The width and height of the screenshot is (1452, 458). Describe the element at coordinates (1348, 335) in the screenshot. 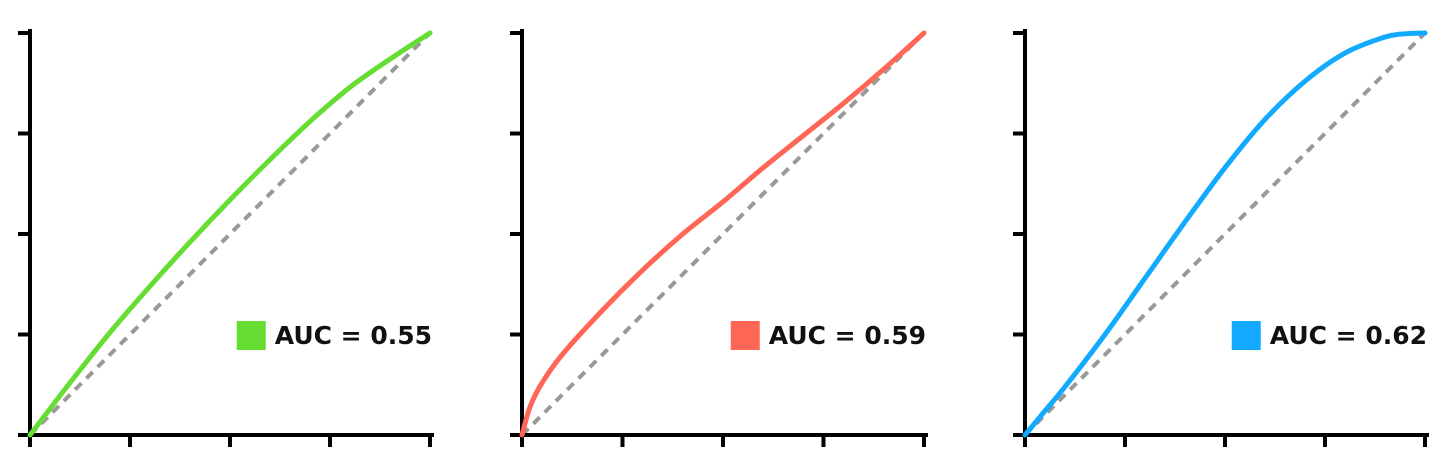

I see `legend-label: AUC = 0.62` at that location.